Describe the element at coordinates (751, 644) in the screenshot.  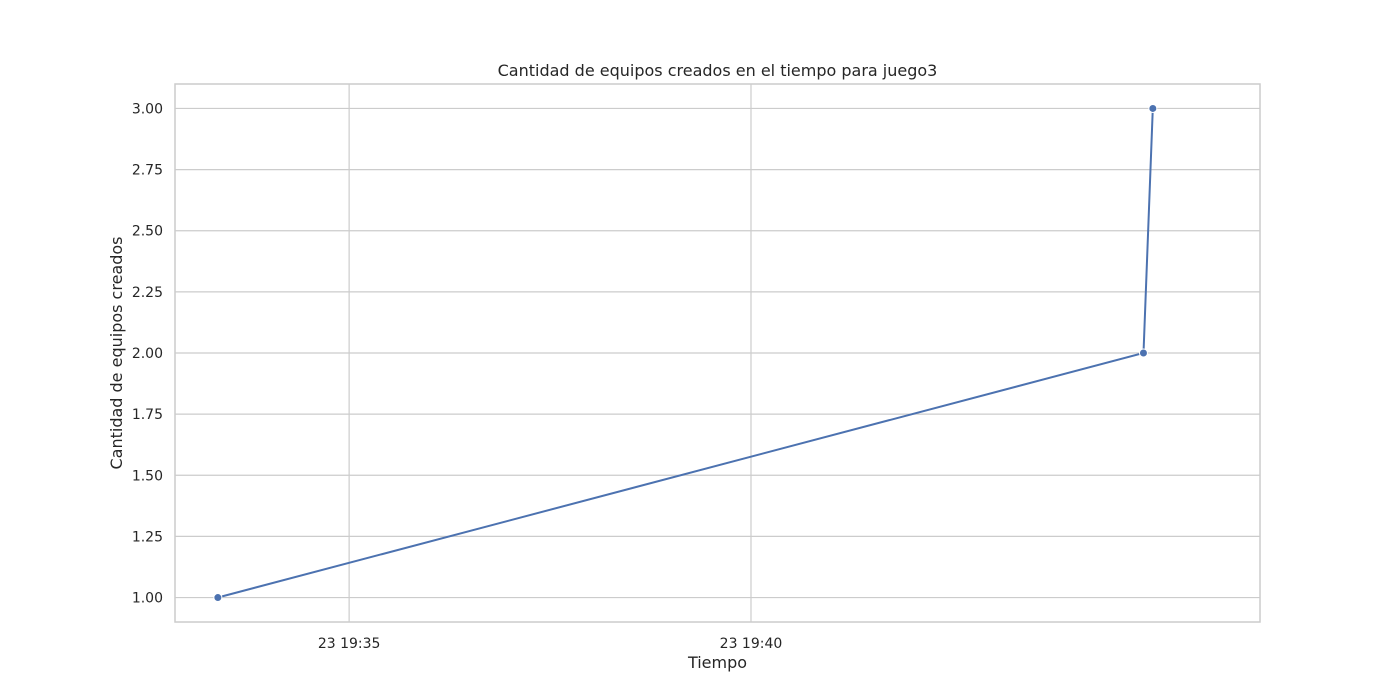
I see `x-tick-label: 23 19:40` at that location.